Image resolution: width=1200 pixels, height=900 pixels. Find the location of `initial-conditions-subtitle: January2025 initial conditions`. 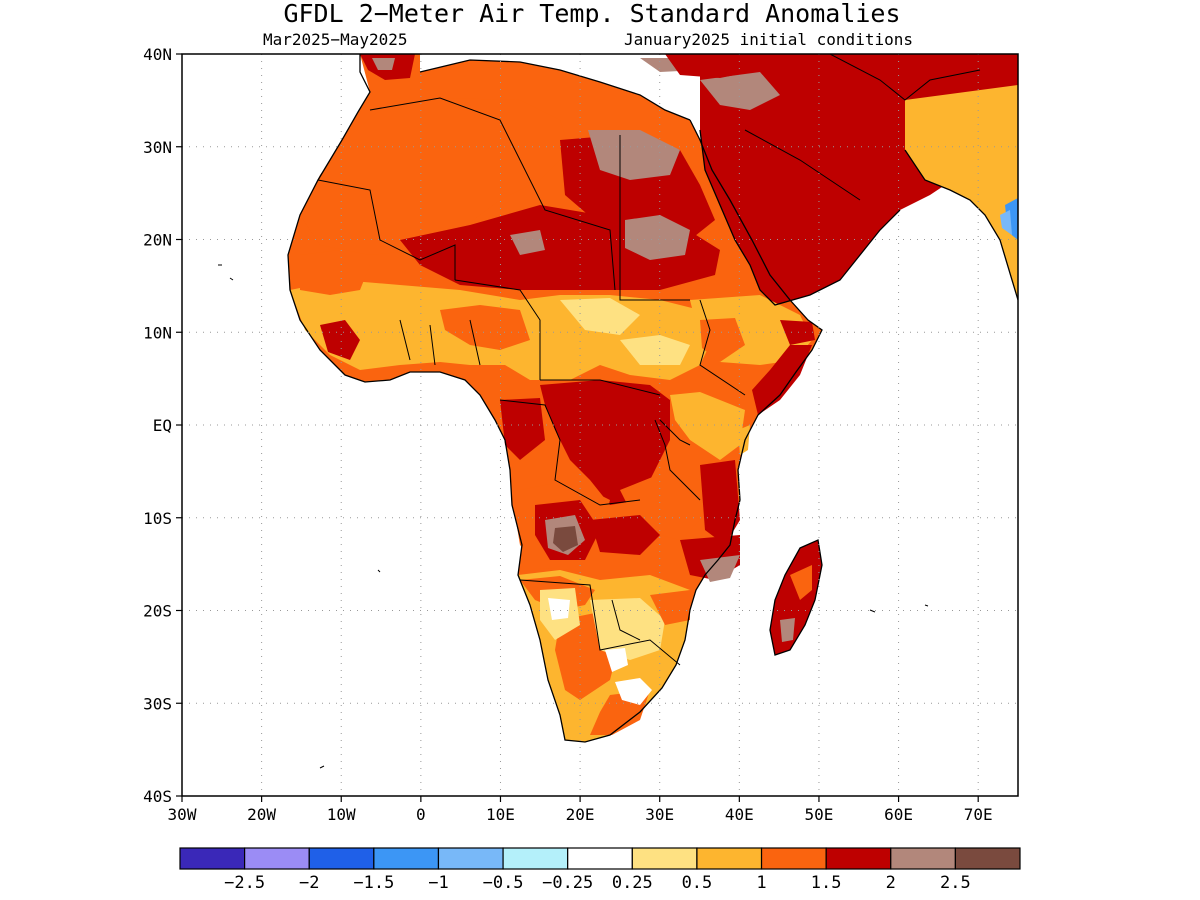

initial-conditions-subtitle: January2025 initial conditions is located at coordinates (768, 39).